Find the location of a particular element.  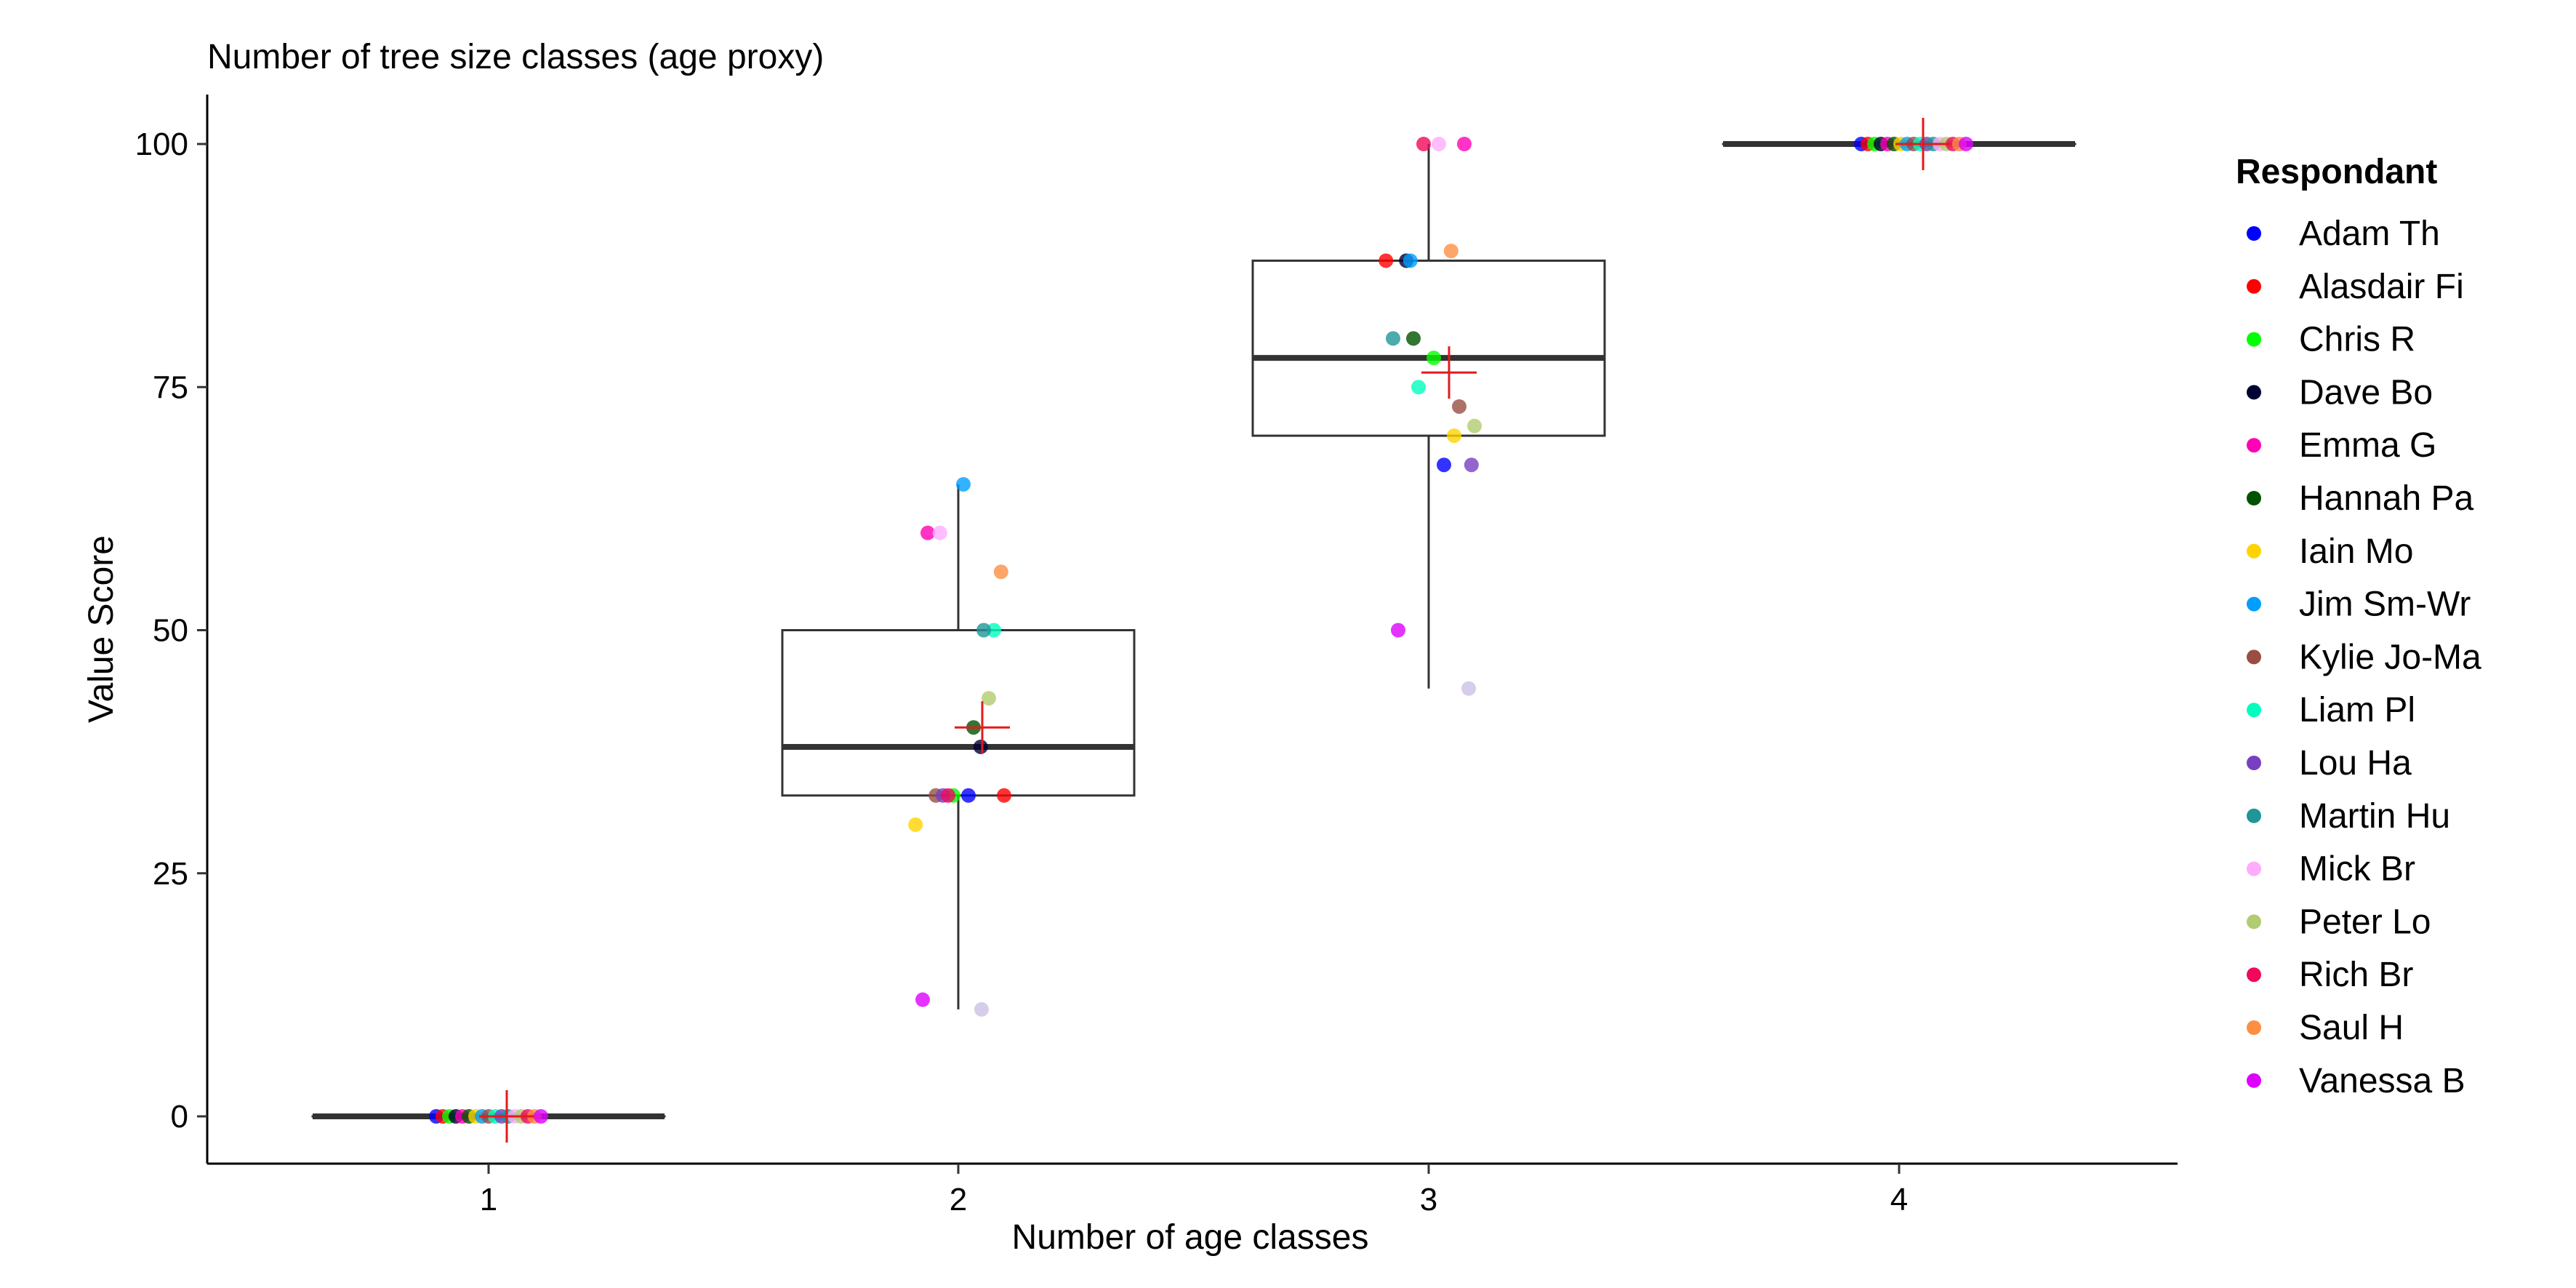

legend-item: Peter Lo is located at coordinates (2339, 922).